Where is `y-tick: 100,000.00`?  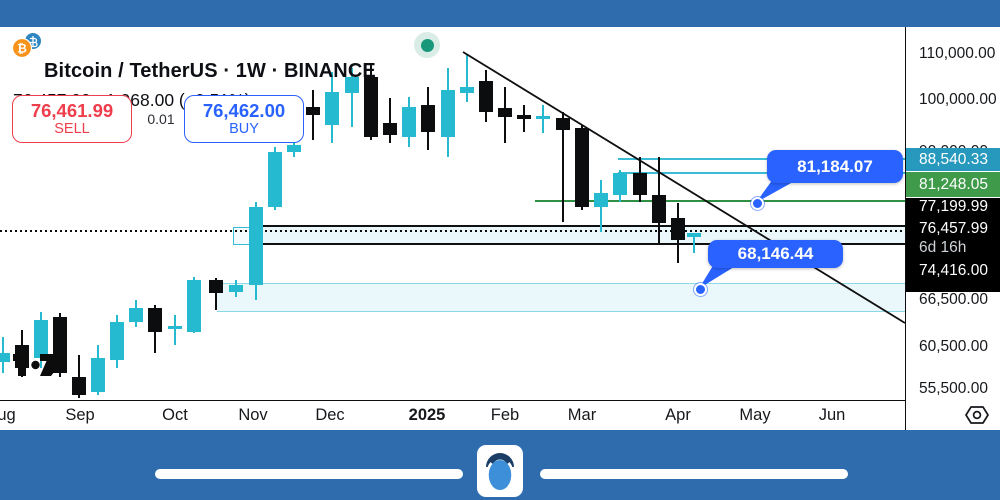
y-tick: 100,000.00 is located at coordinates (958, 100).